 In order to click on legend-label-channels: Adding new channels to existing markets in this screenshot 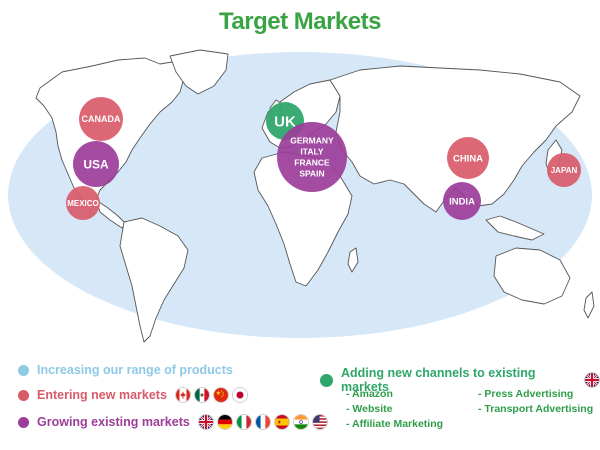, I will do `click(438, 380)`.